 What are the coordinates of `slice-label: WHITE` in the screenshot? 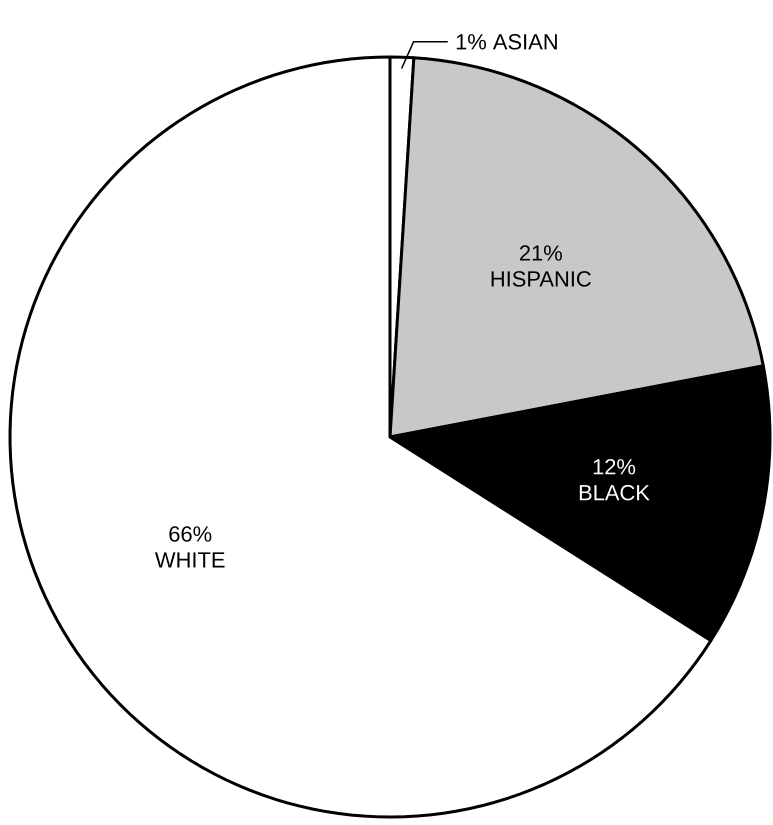 It's located at (189, 560).